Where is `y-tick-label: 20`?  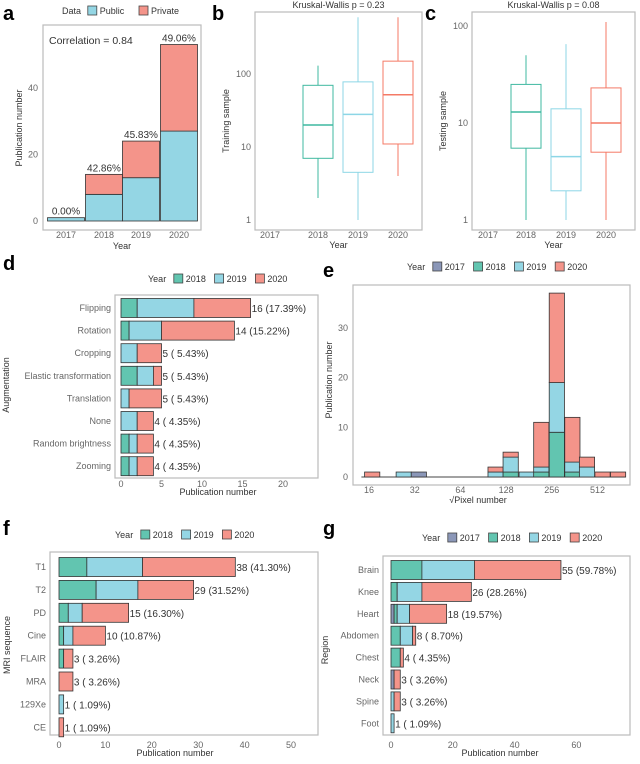
y-tick-label: 20 is located at coordinates (343, 378).